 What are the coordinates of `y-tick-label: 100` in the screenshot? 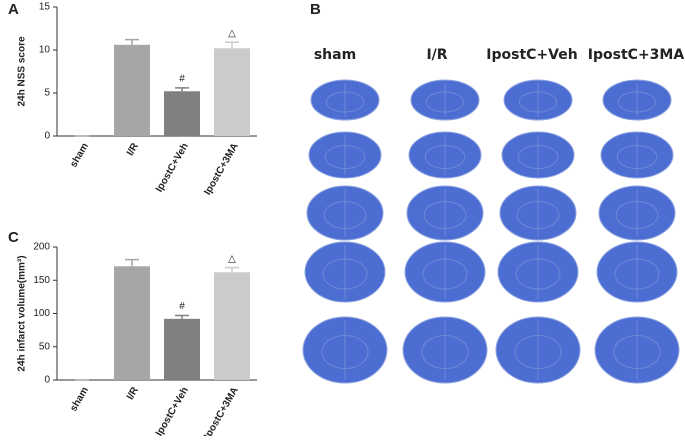 It's located at (41, 313).